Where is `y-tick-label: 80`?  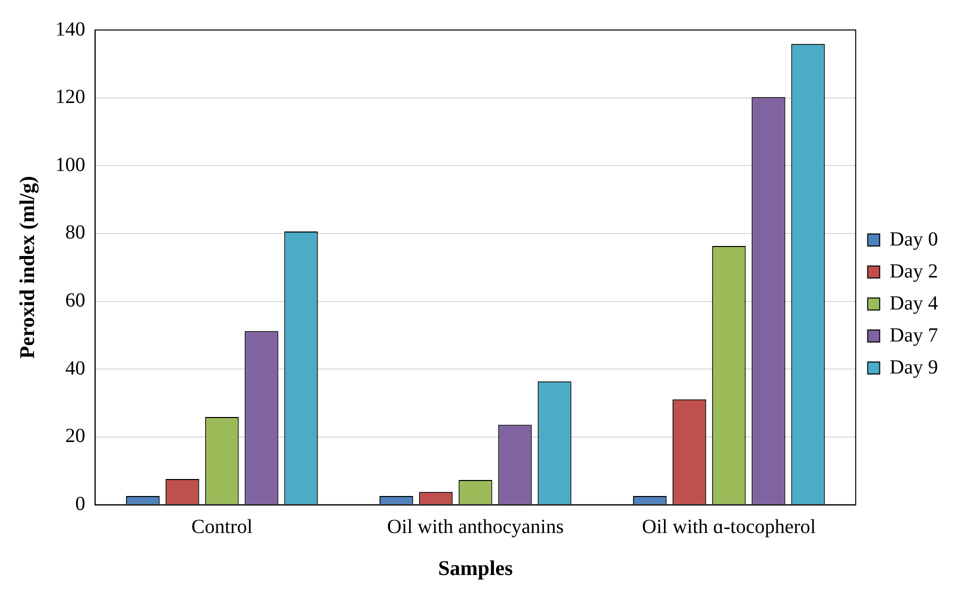
y-tick-label: 80 is located at coordinates (75, 233).